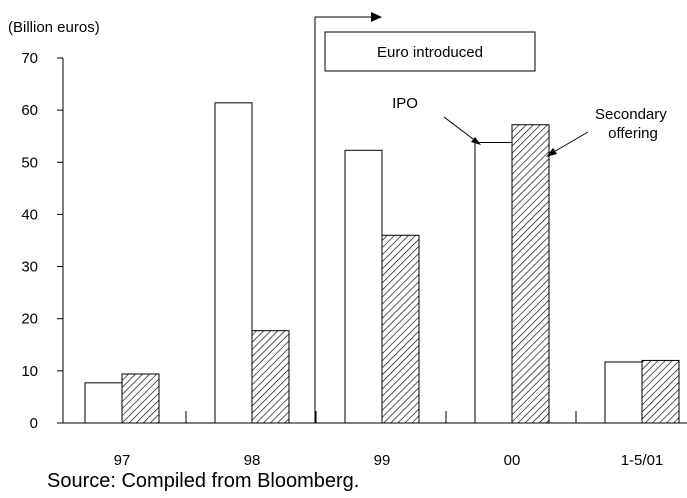 This screenshot has height=498, width=687. I want to click on y-tick-label: 30, so click(29, 267).